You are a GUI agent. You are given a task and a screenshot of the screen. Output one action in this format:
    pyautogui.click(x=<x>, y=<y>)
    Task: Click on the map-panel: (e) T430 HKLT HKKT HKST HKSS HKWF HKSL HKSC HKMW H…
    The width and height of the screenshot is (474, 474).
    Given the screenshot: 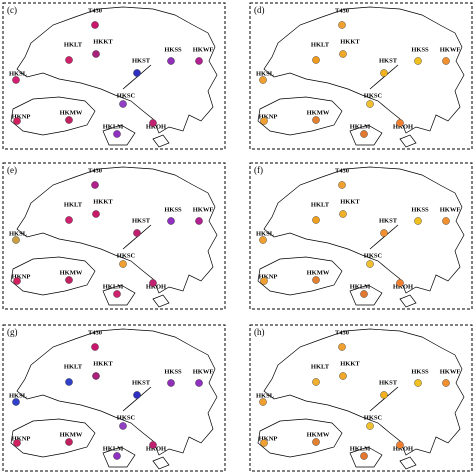 What is the action you would take?
    pyautogui.click(x=114, y=236)
    